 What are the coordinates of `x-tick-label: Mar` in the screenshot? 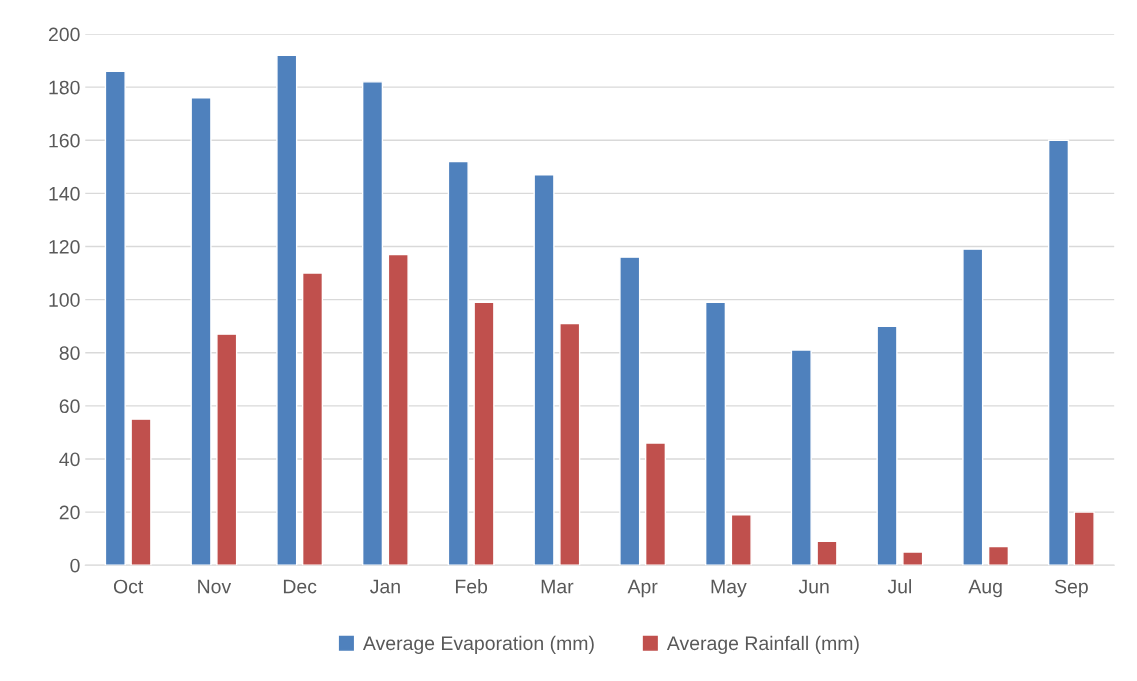 It's located at (557, 586).